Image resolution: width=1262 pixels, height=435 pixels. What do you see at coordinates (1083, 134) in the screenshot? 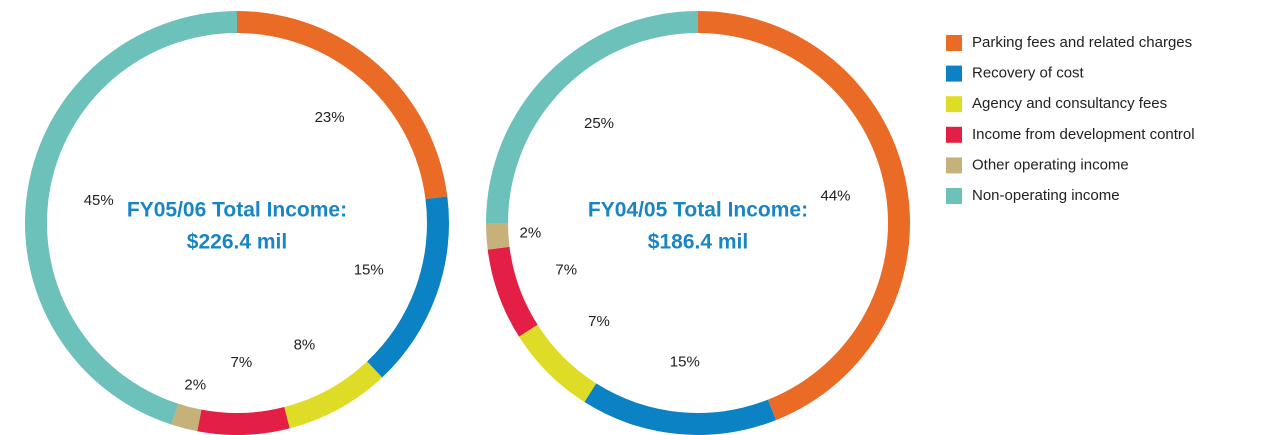
I see `legend-label: Income from development control` at bounding box center [1083, 134].